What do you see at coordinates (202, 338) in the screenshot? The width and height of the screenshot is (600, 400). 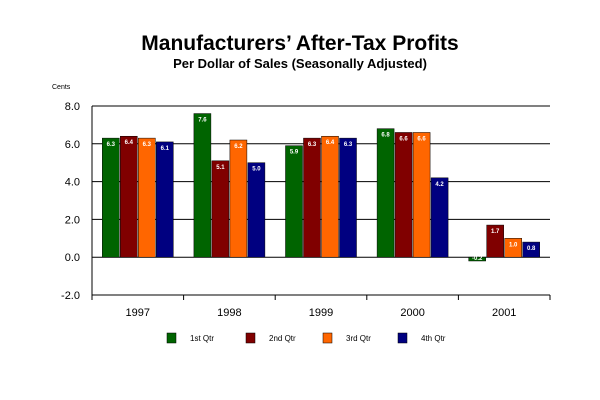 I see `legend-label: 1st Qtr` at bounding box center [202, 338].